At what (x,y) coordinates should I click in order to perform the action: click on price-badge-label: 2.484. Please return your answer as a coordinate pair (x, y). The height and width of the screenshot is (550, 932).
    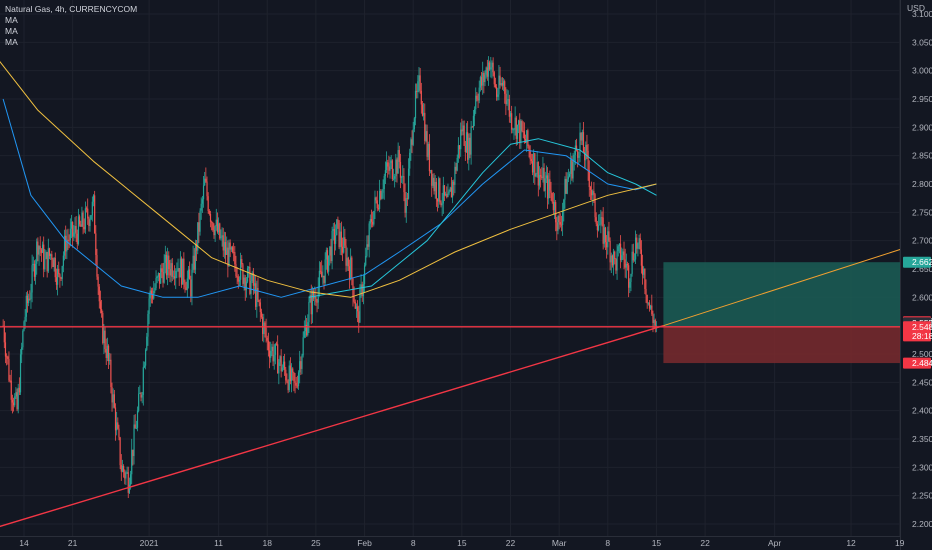
    Looking at the image, I should click on (922, 363).